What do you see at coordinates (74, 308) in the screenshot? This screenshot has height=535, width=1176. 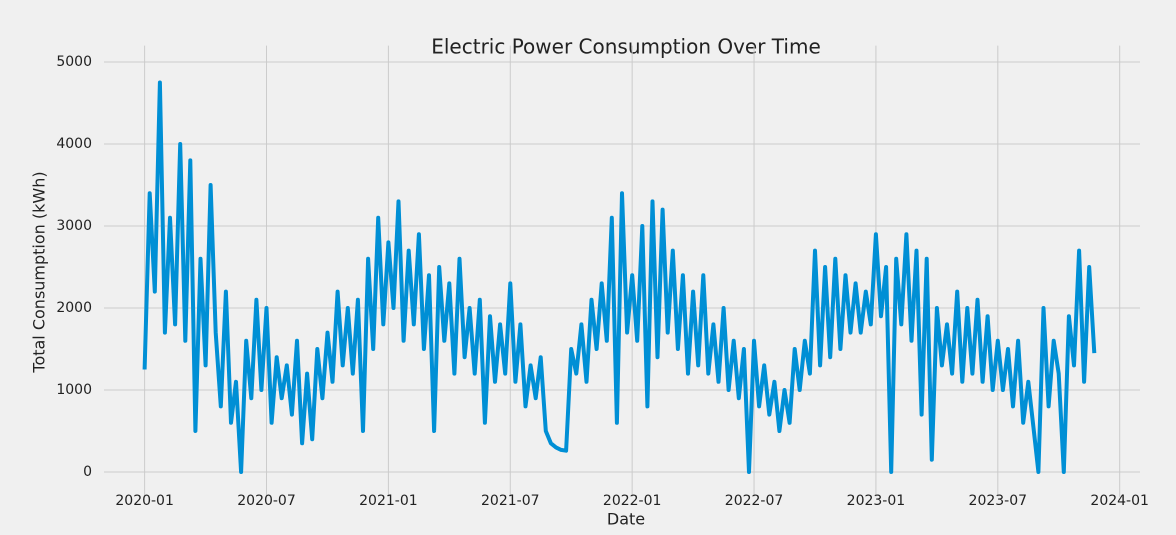 I see `y-tick-label: 2000` at bounding box center [74, 308].